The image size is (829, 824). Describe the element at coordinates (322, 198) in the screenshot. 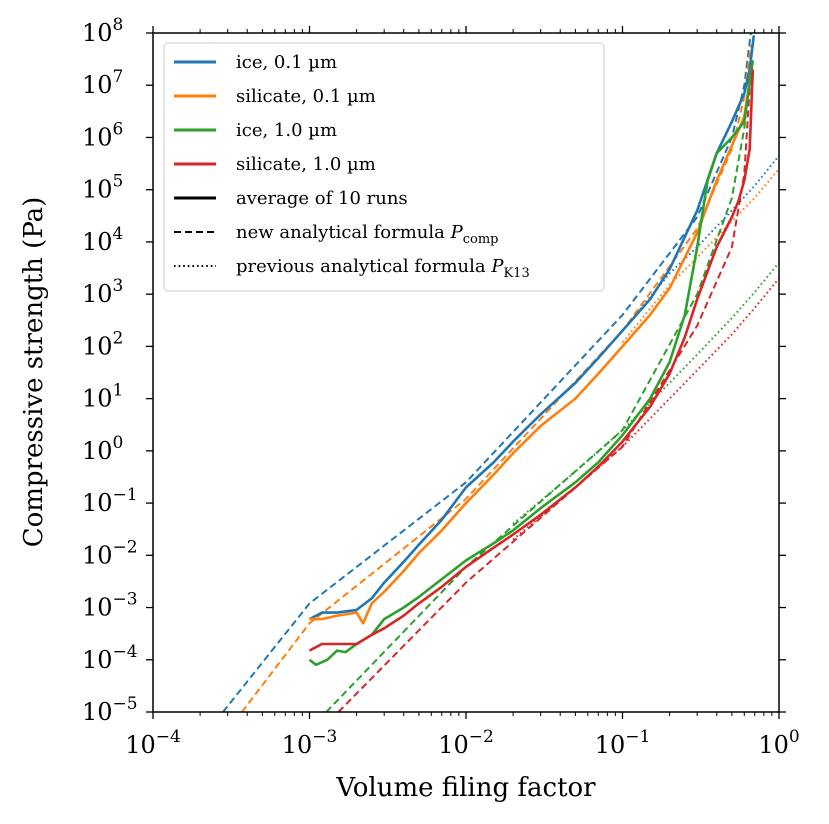

I see `legend-label-4: average of 10 runs` at that location.